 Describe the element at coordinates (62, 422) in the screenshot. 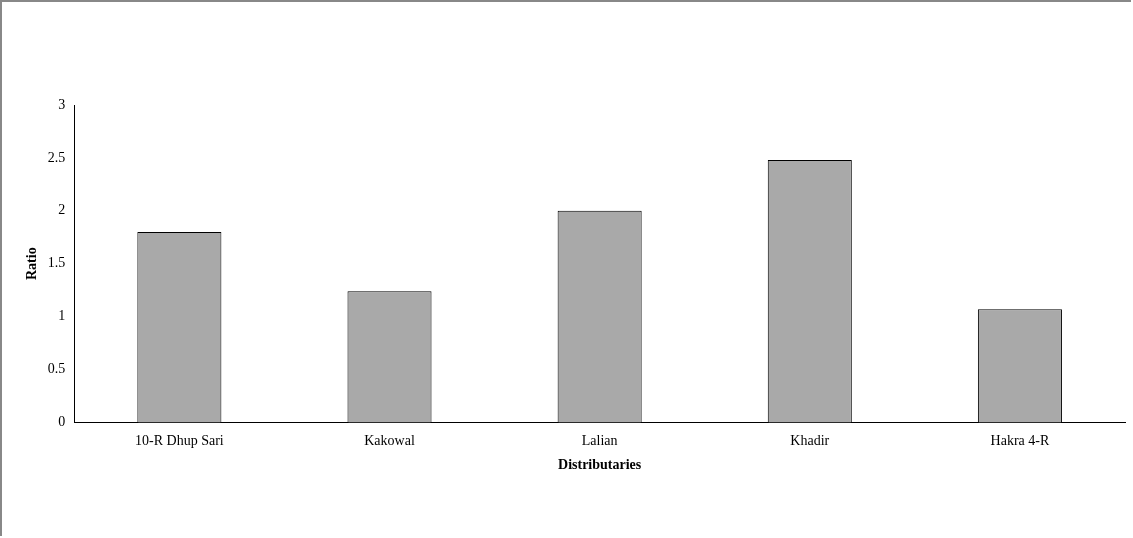

I see `y-tick-label: 0` at that location.